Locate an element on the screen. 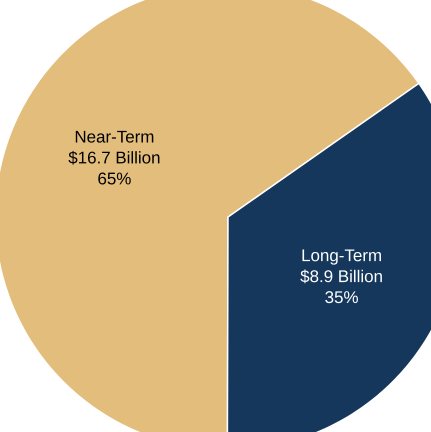  slice-label: Near-Term is located at coordinates (115, 136).